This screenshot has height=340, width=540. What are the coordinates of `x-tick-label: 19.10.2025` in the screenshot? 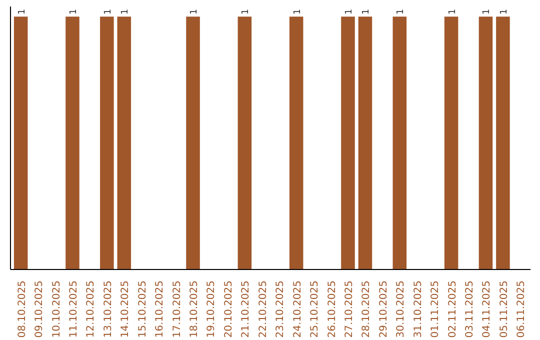 It's located at (212, 309).